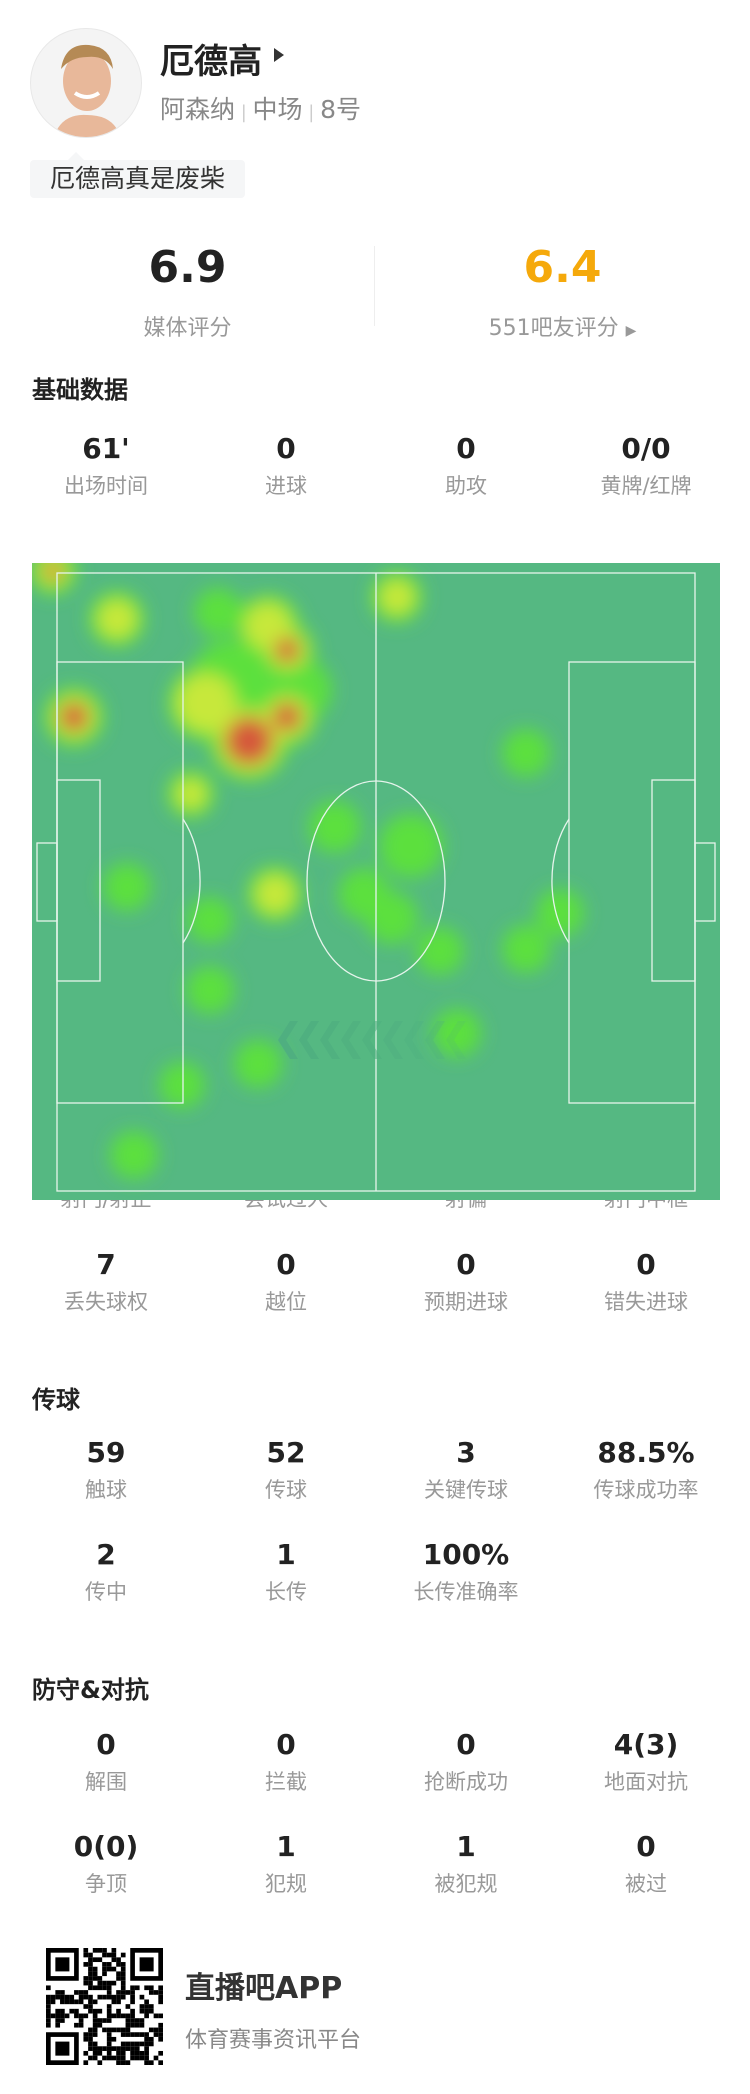  Describe the element at coordinates (187, 292) in the screenshot. I see `media-rating: 6.9 媒体评分` at that location.